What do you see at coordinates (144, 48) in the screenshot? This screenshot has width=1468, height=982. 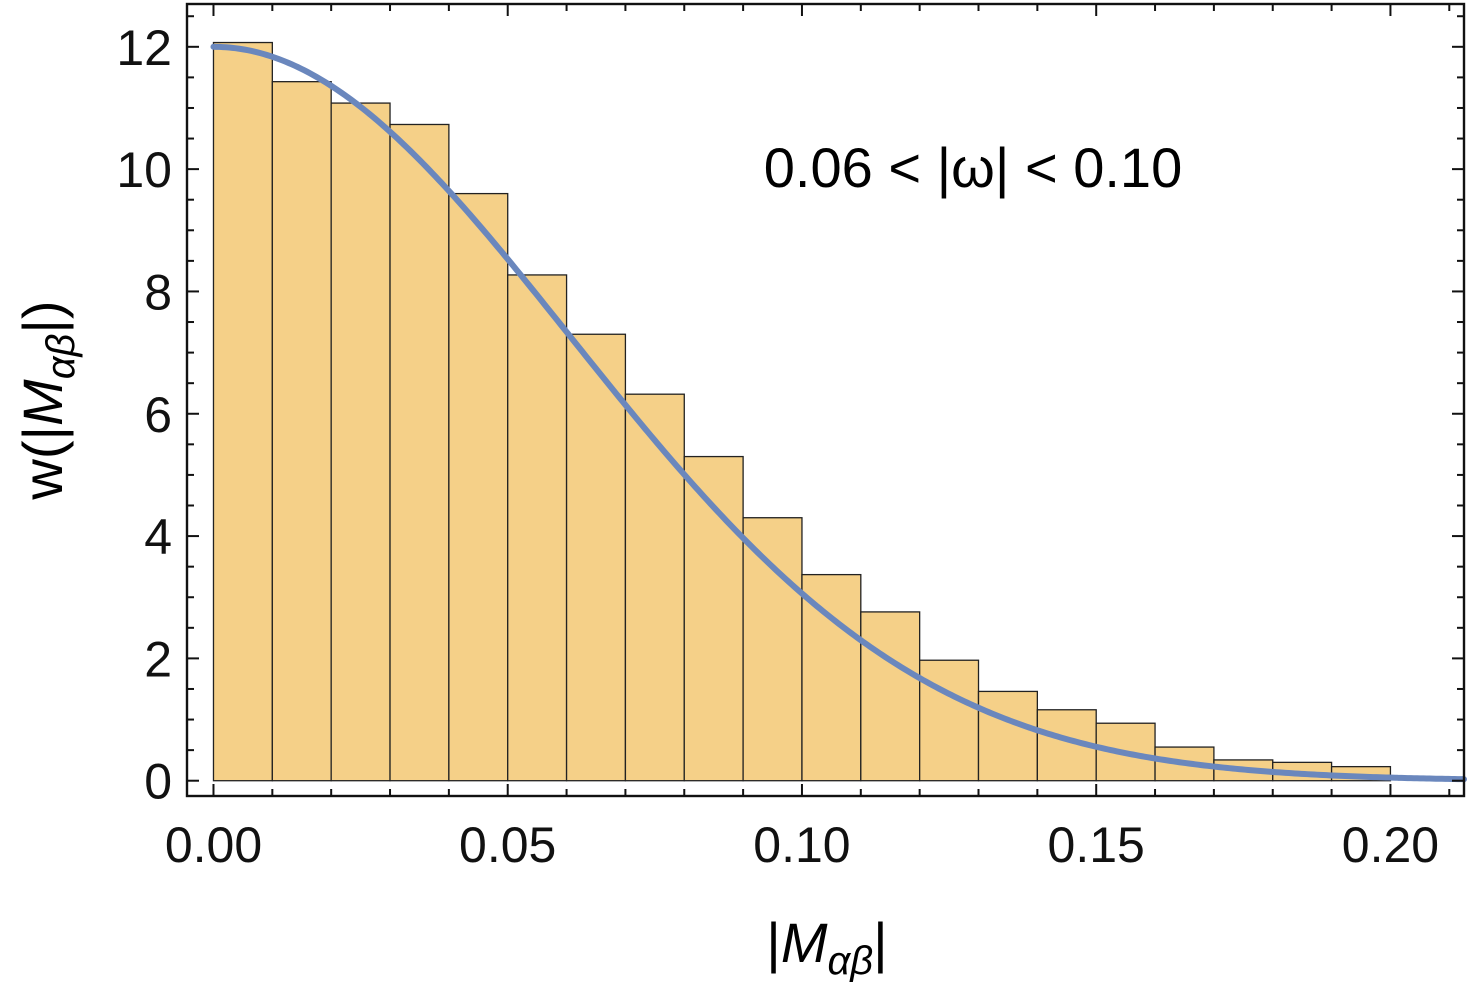 I see `y-tick-label: 12` at bounding box center [144, 48].